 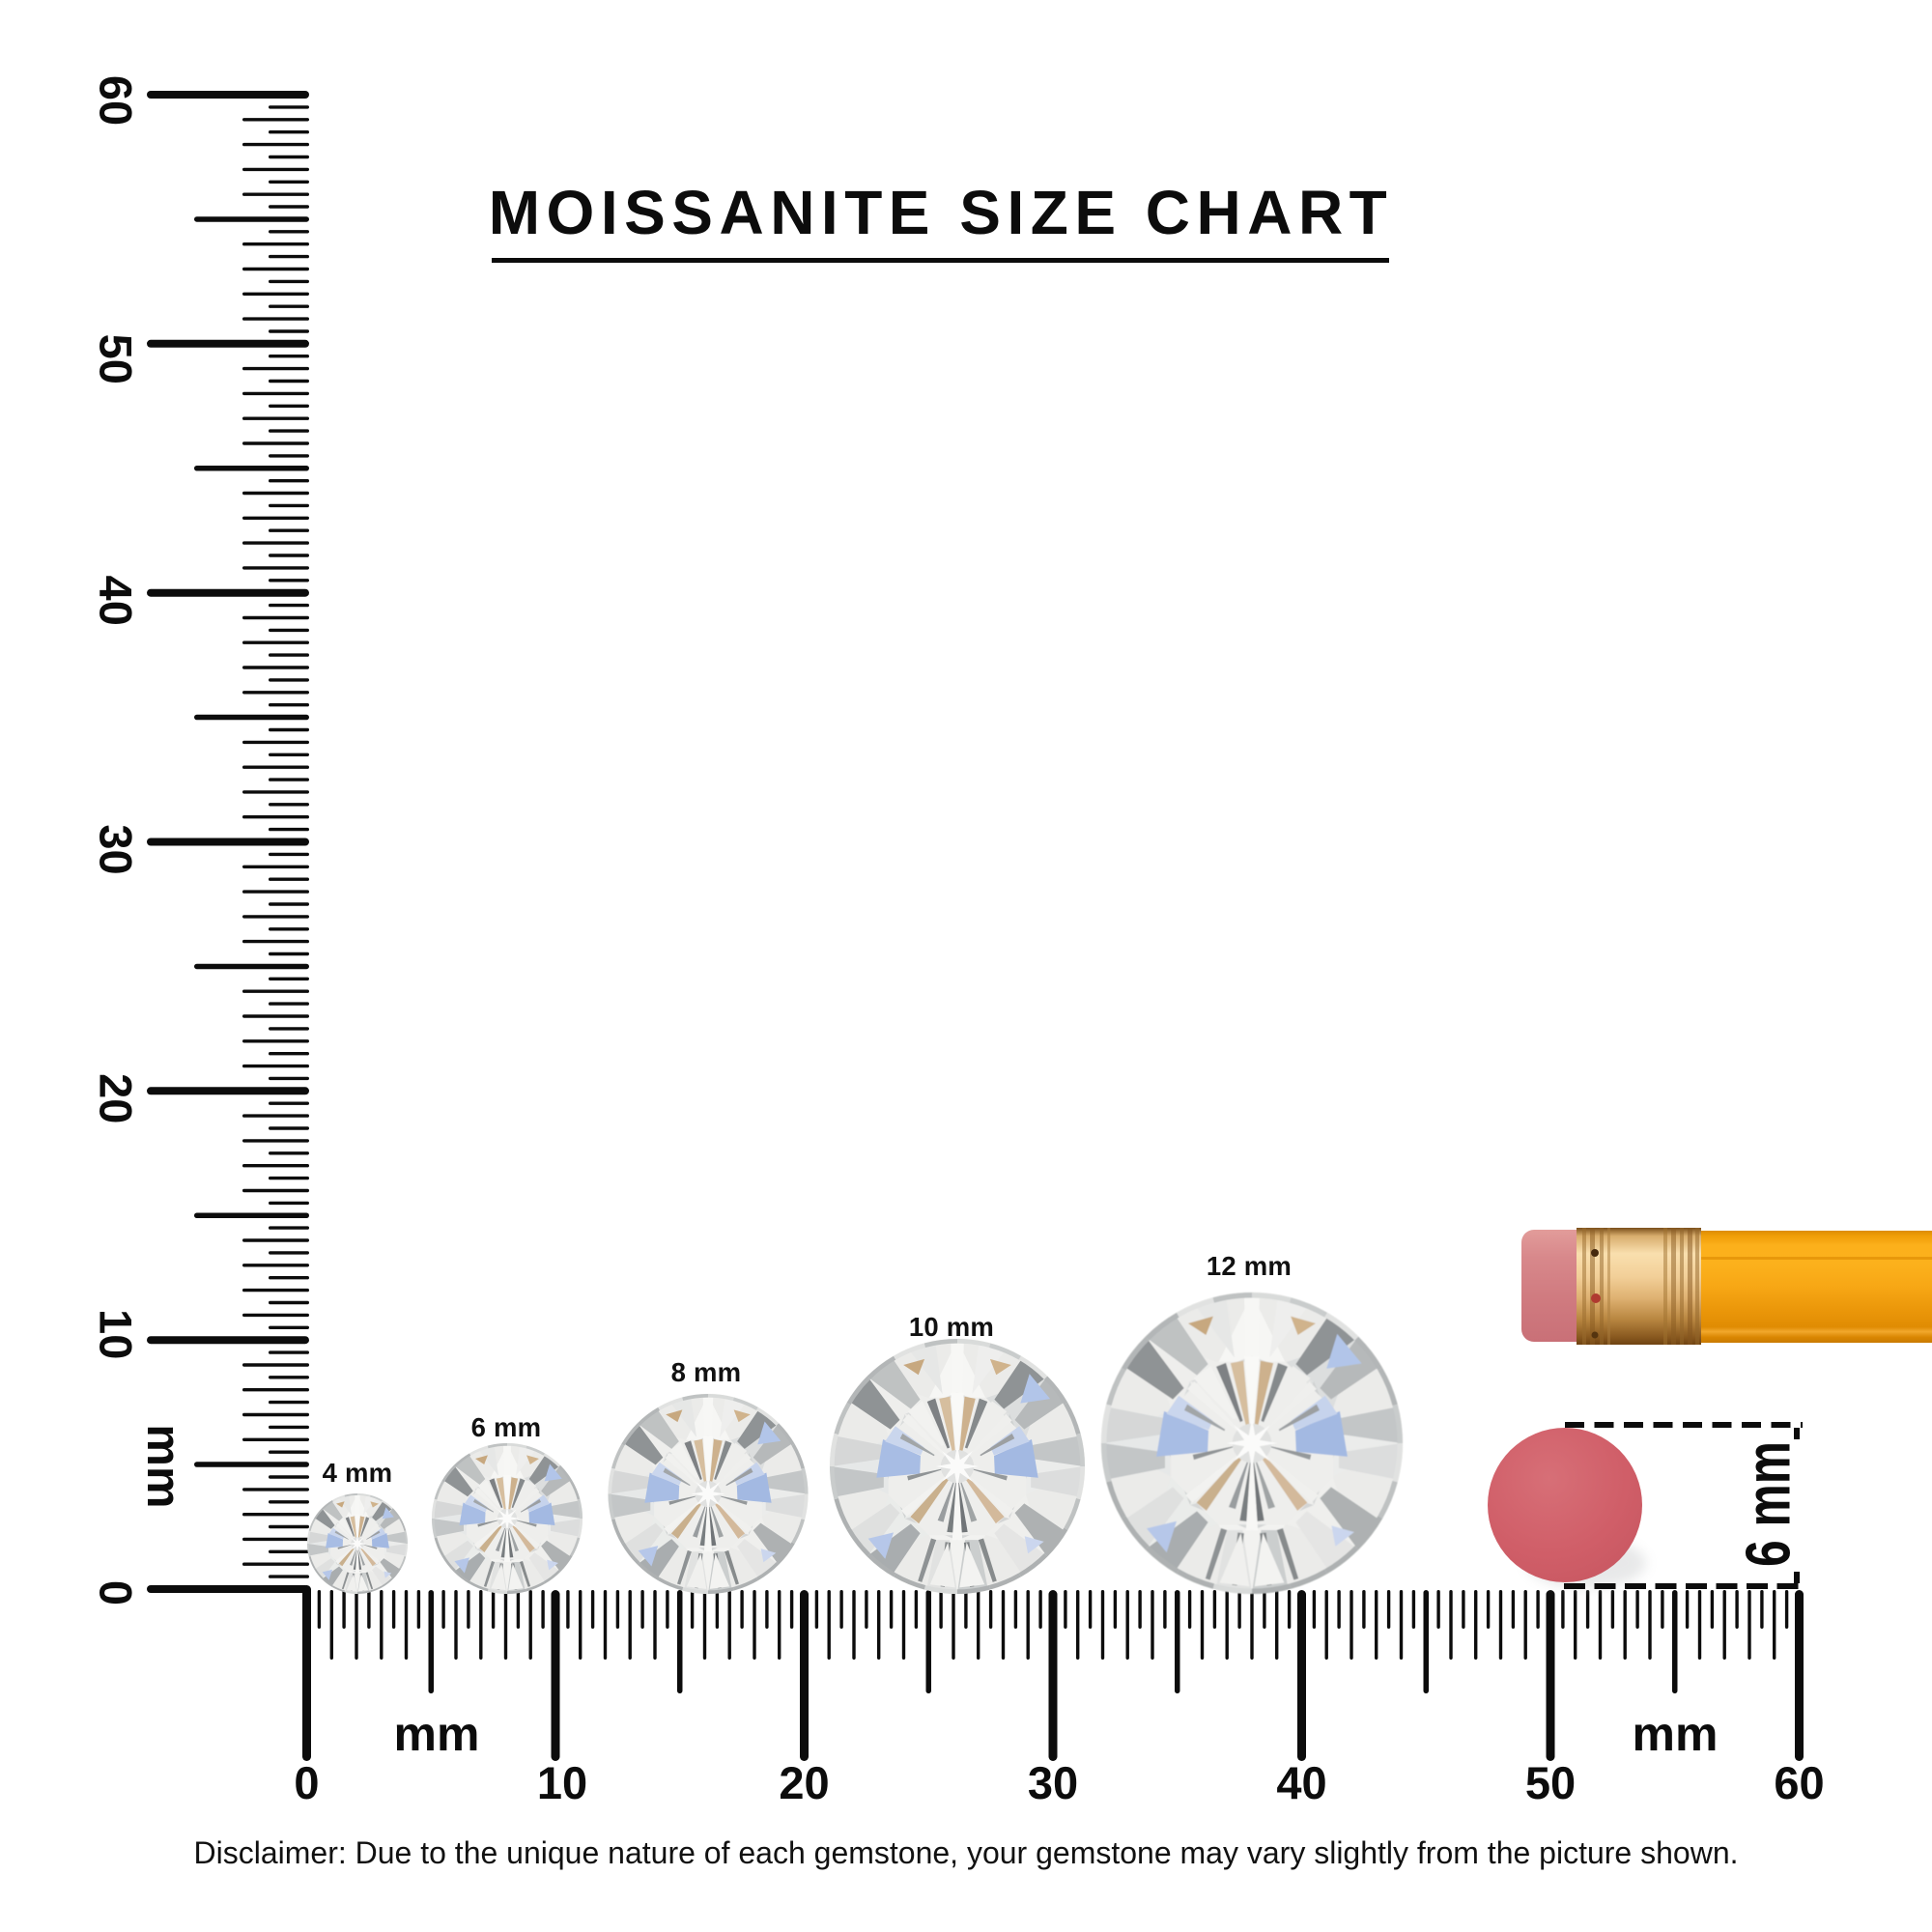 I want to click on svg-text: 4 mm, so click(x=358, y=1473).